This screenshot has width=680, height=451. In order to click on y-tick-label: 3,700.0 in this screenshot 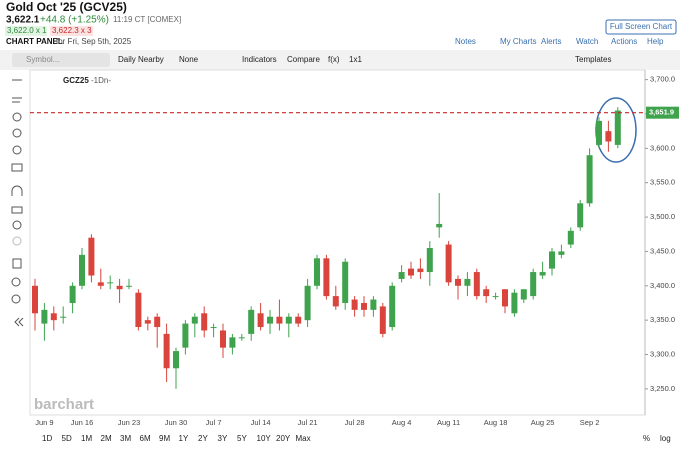, I will do `click(662, 79)`.